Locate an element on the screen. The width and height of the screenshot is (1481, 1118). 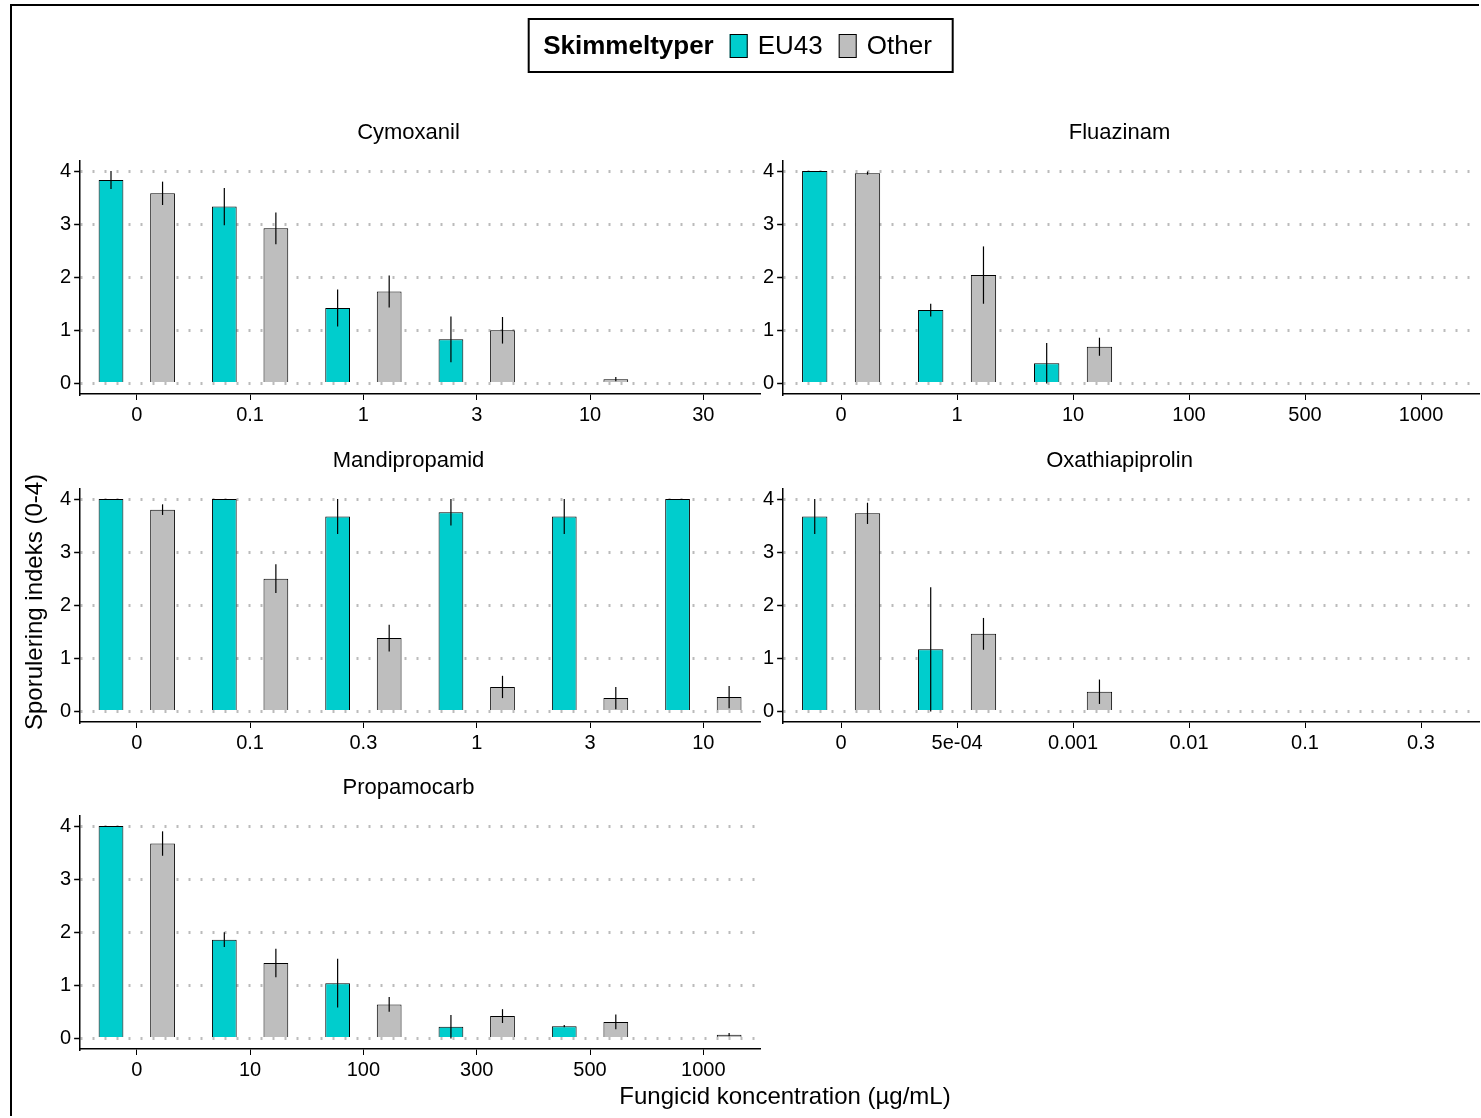
x-axis-title: Fungicid koncentration (µg/mL) is located at coordinates (785, 1096).